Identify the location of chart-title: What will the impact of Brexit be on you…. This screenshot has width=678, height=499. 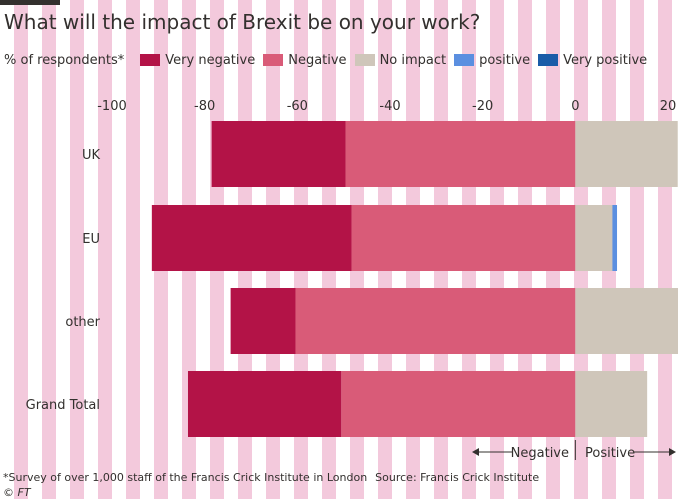
(242, 22).